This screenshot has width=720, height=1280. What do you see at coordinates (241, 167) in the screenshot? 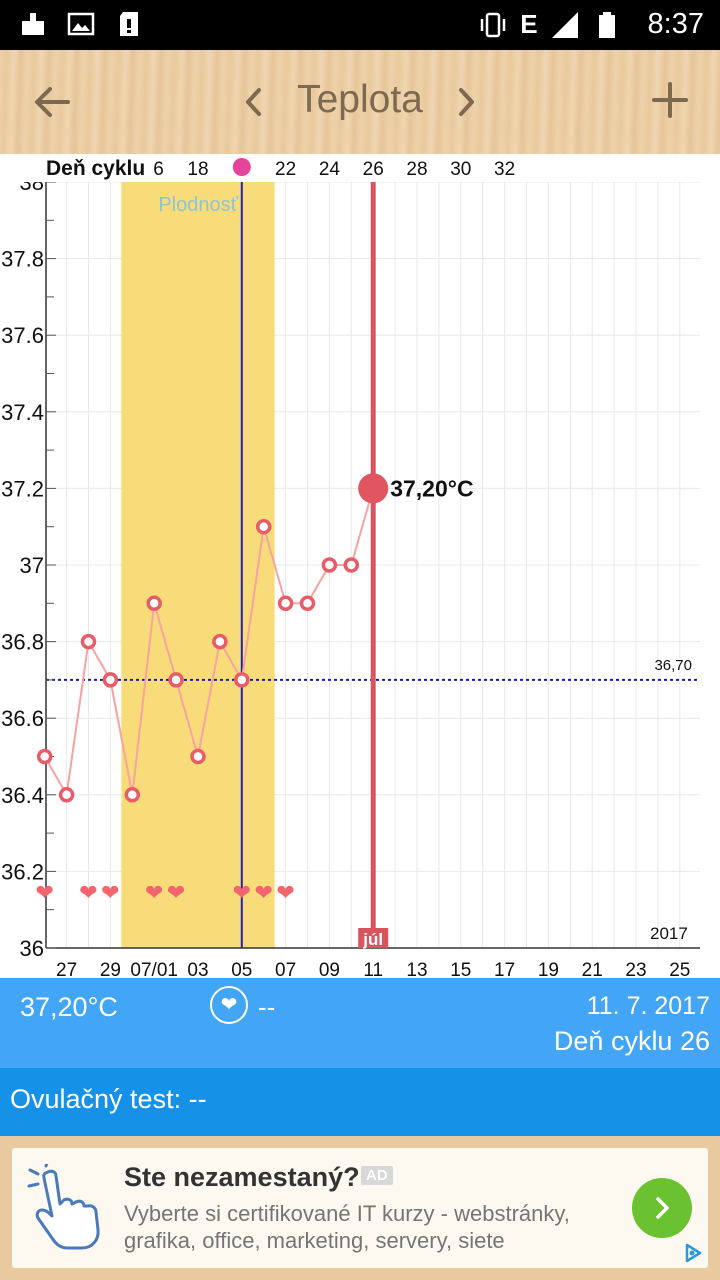
I see `ovulation-dot` at bounding box center [241, 167].